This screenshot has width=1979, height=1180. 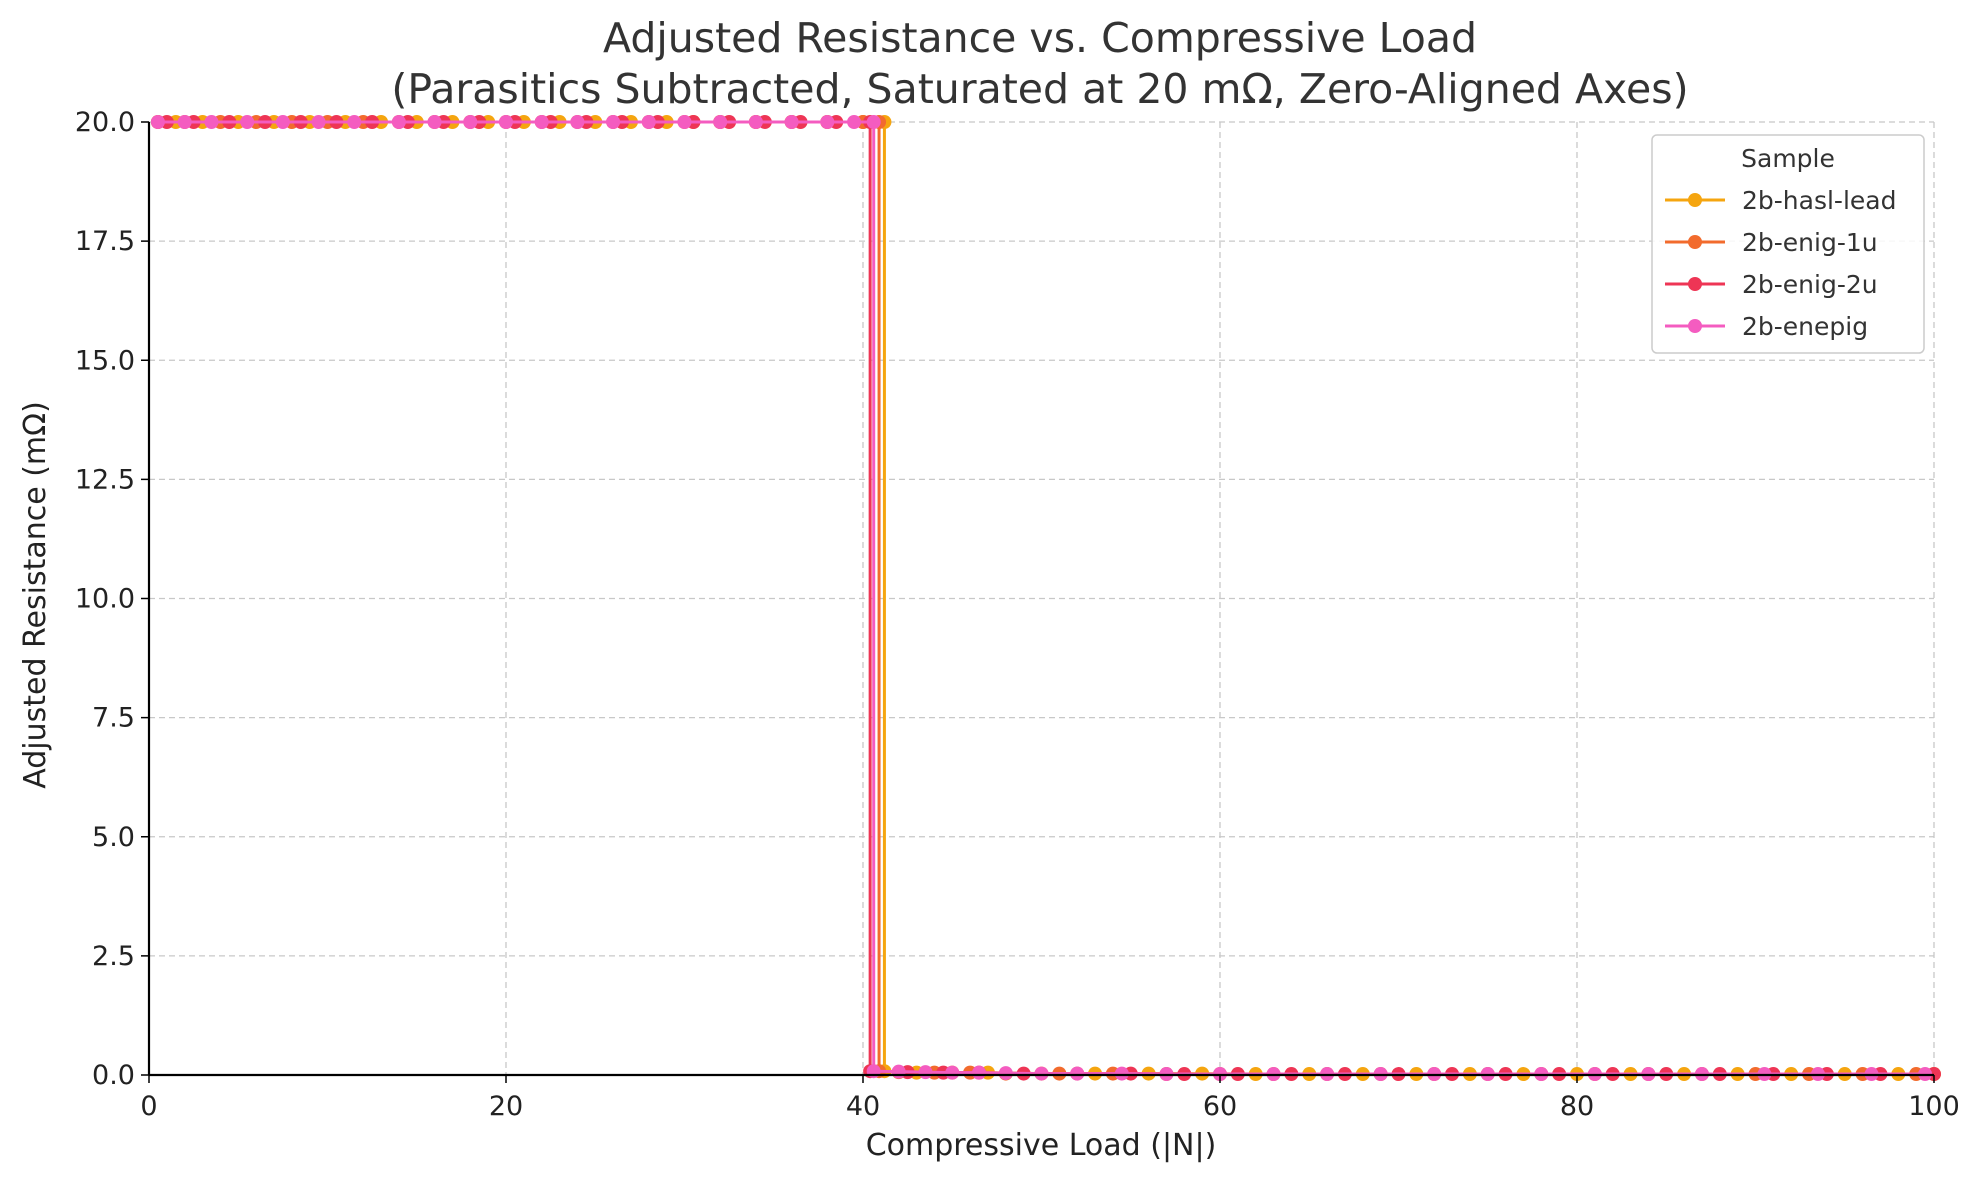 I want to click on y-tick-label: 10.0, so click(x=105, y=599).